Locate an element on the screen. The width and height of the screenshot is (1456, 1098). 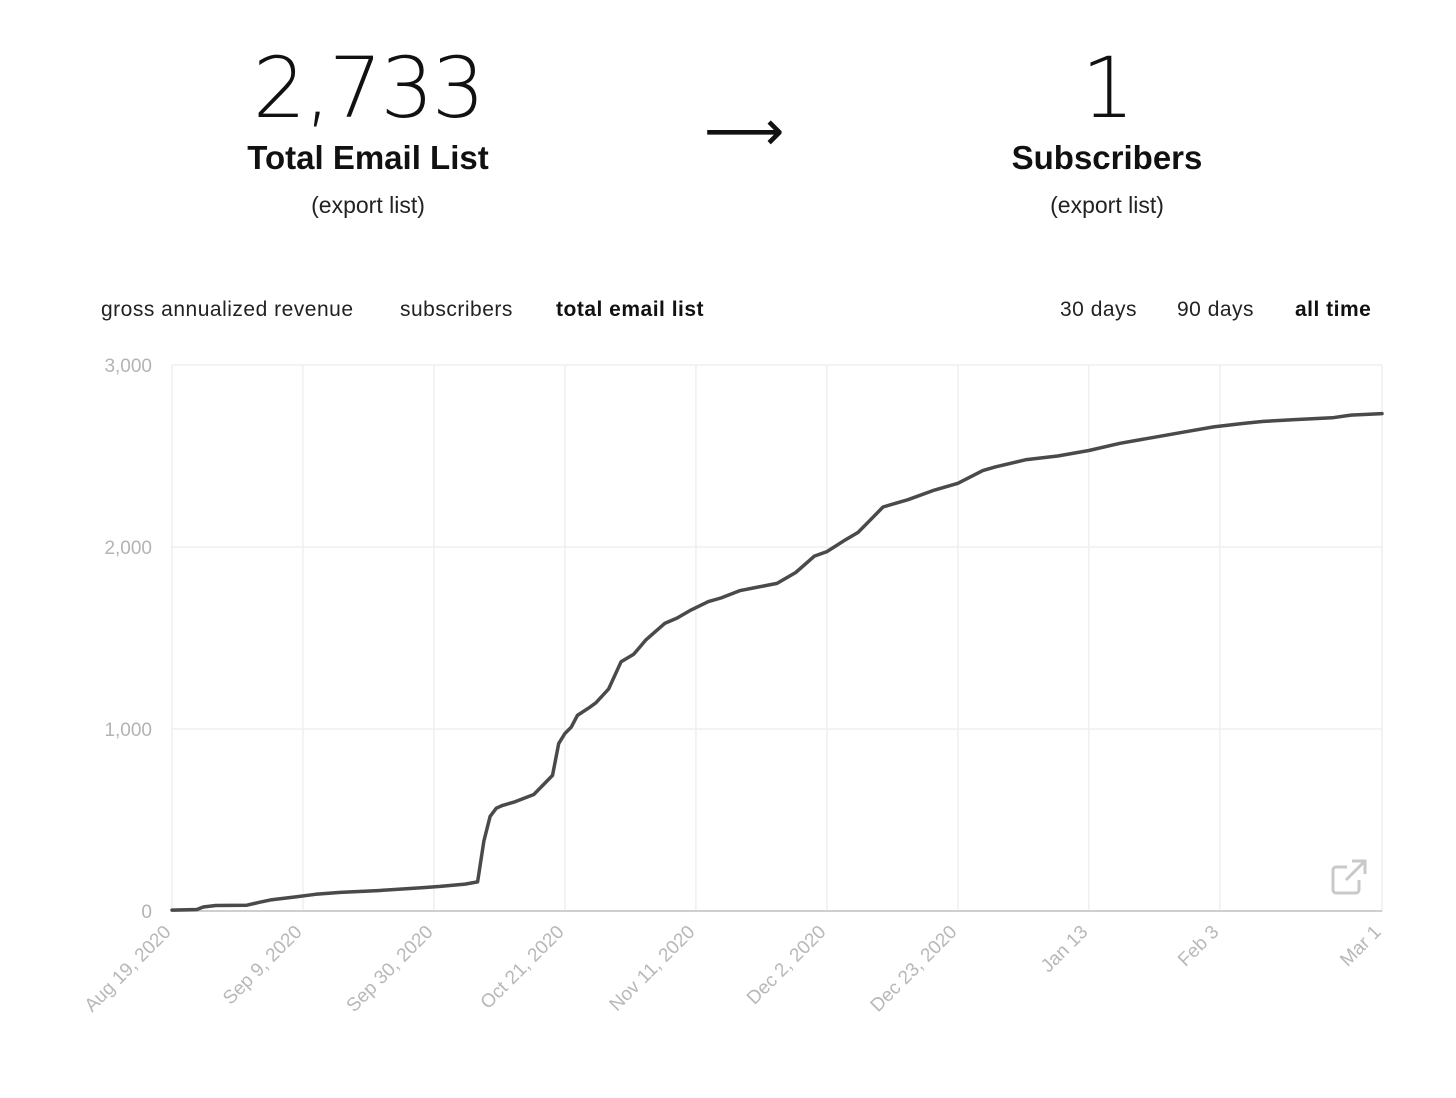
y-tick-label: 2,000 is located at coordinates (128, 548).